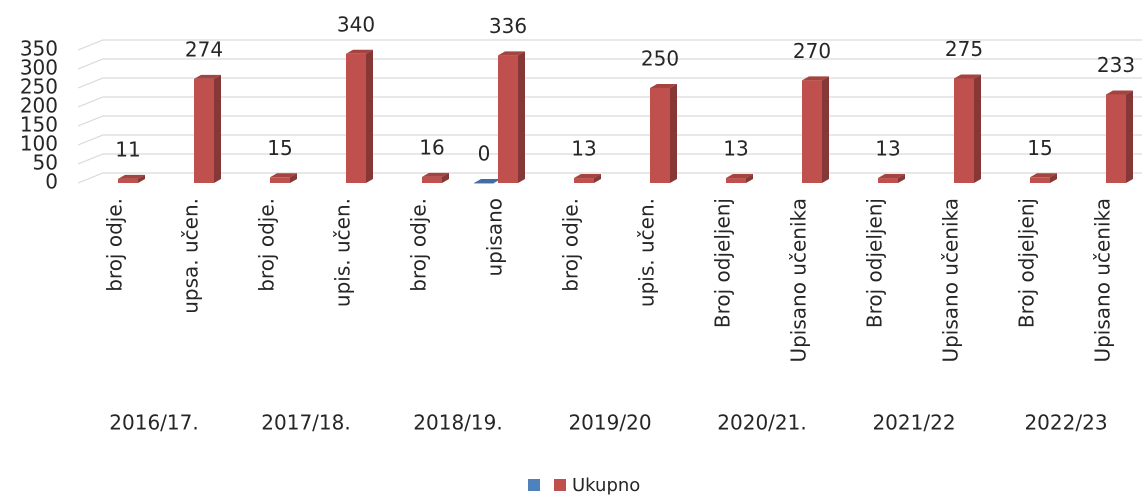 This screenshot has width=1148, height=497. What do you see at coordinates (51, 182) in the screenshot?
I see `y-tick-label: 0` at bounding box center [51, 182].